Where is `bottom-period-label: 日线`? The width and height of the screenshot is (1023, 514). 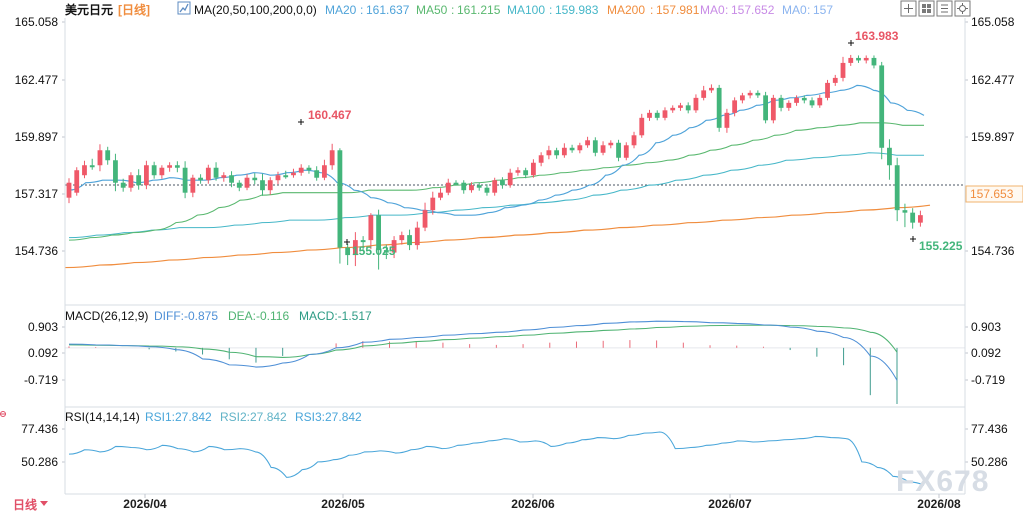 bottom-period-label: 日线 is located at coordinates (25, 504).